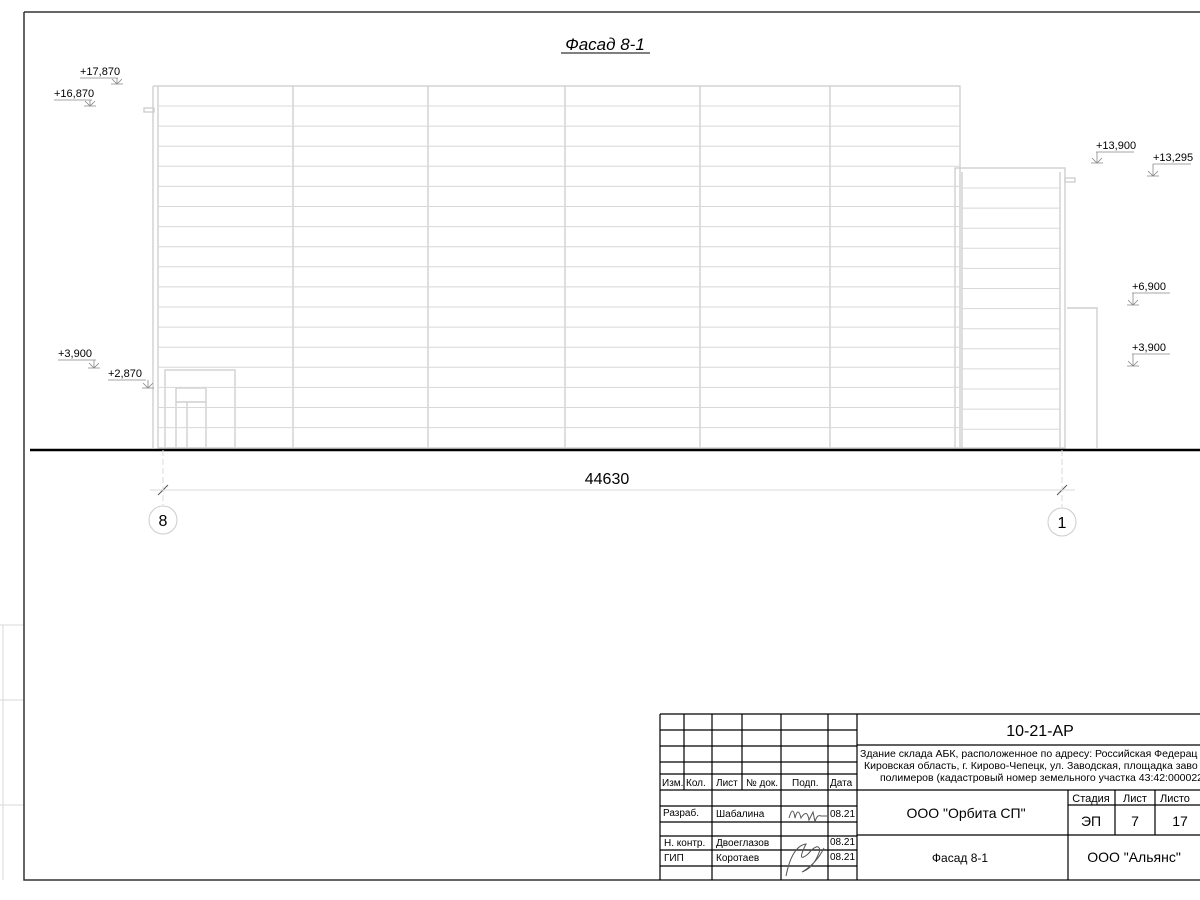 This screenshot has width=1200, height=900. What do you see at coordinates (696, 783) in the screenshot?
I see `header-kol: Кол.` at bounding box center [696, 783].